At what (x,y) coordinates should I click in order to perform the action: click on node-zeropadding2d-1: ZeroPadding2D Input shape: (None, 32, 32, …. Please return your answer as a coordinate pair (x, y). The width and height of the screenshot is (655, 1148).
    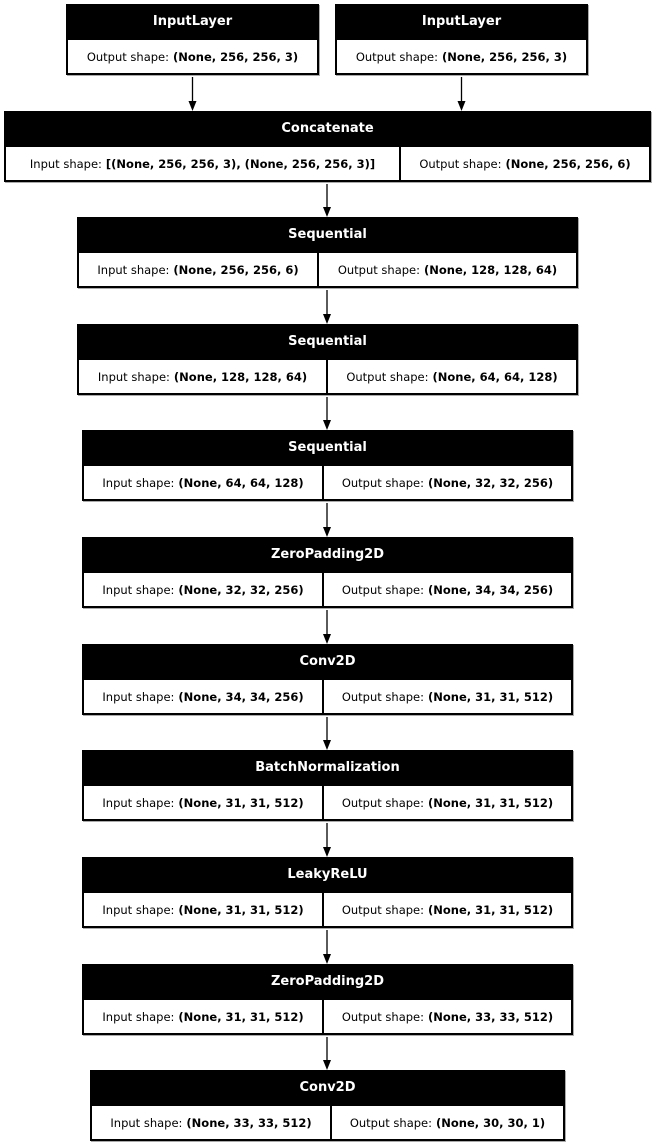
    Looking at the image, I should click on (327, 572).